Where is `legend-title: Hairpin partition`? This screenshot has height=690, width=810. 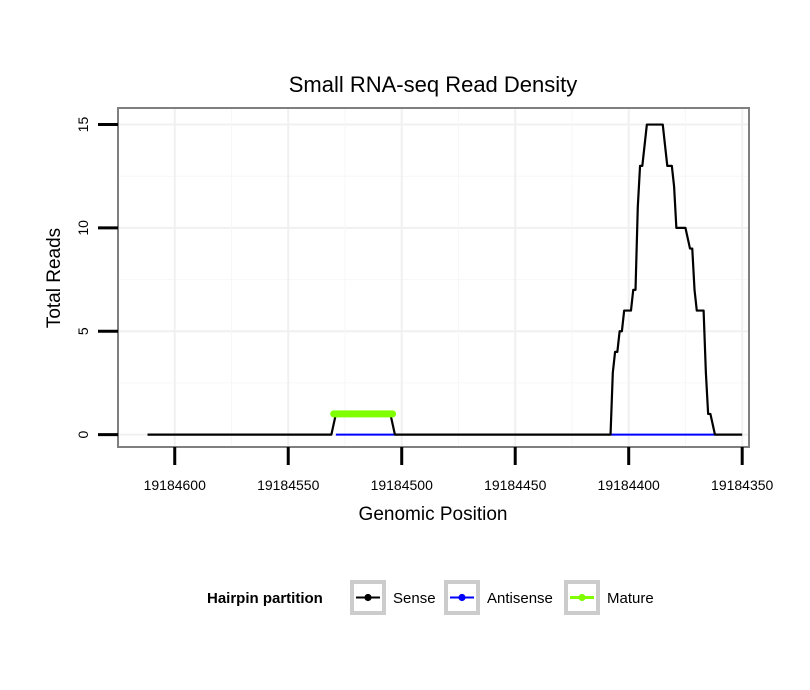
legend-title: Hairpin partition is located at coordinates (265, 598).